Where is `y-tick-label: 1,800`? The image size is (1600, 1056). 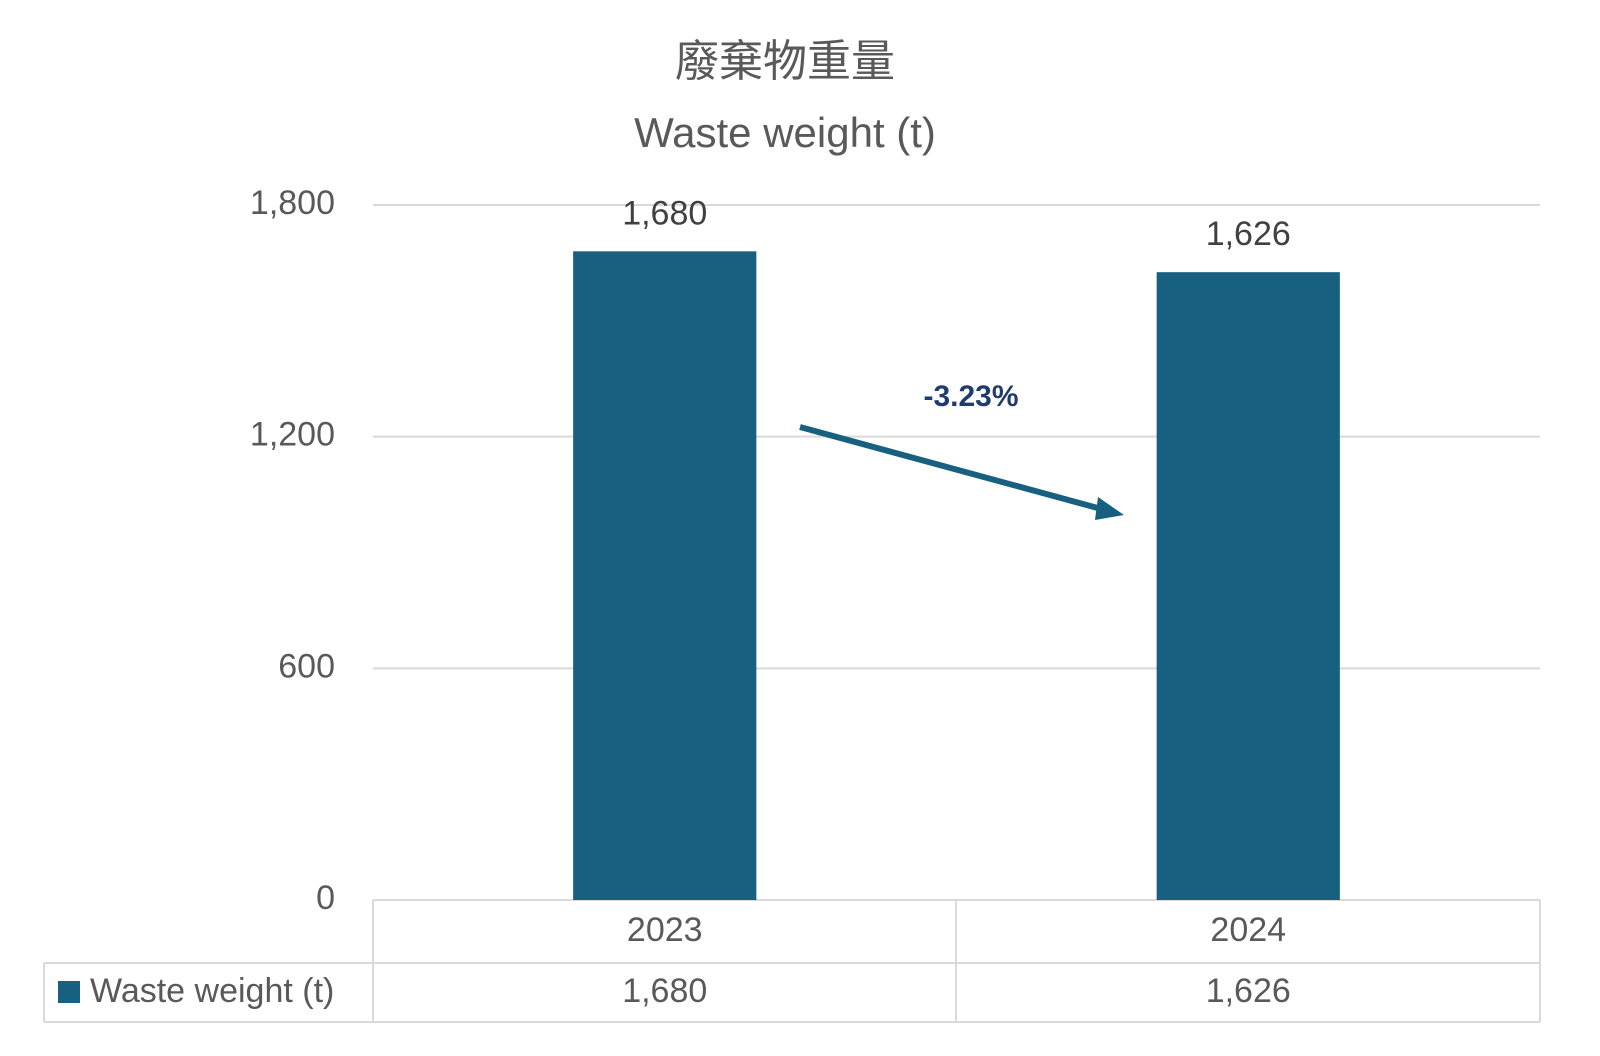 y-tick-label: 1,800 is located at coordinates (292, 203).